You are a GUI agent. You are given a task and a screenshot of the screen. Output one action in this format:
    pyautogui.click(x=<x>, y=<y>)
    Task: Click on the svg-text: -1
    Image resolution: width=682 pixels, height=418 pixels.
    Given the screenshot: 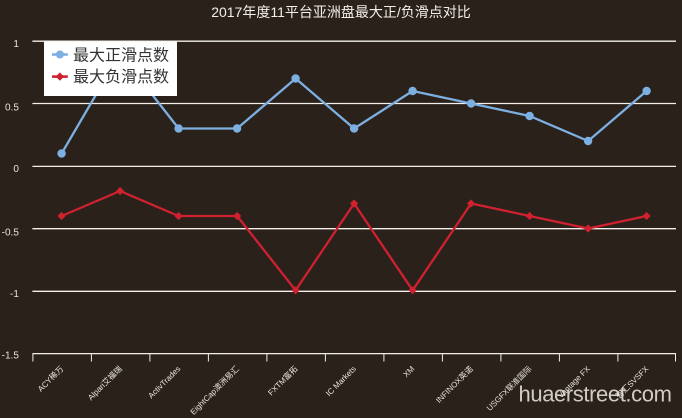 What is the action you would take?
    pyautogui.click(x=14, y=294)
    